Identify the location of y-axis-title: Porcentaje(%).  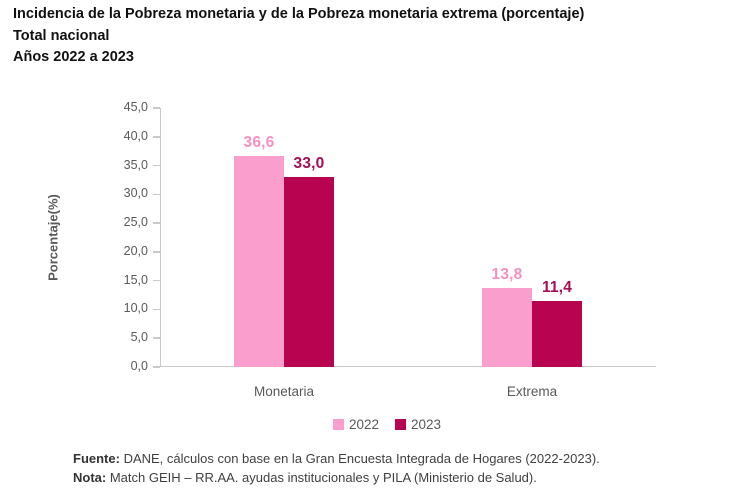
(53, 237).